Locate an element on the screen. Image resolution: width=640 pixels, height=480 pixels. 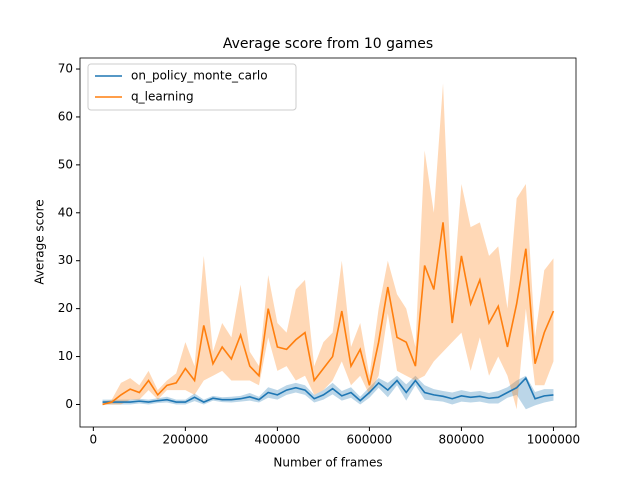
legend: on_policy_monte_carlo q_learning is located at coordinates (192, 87).